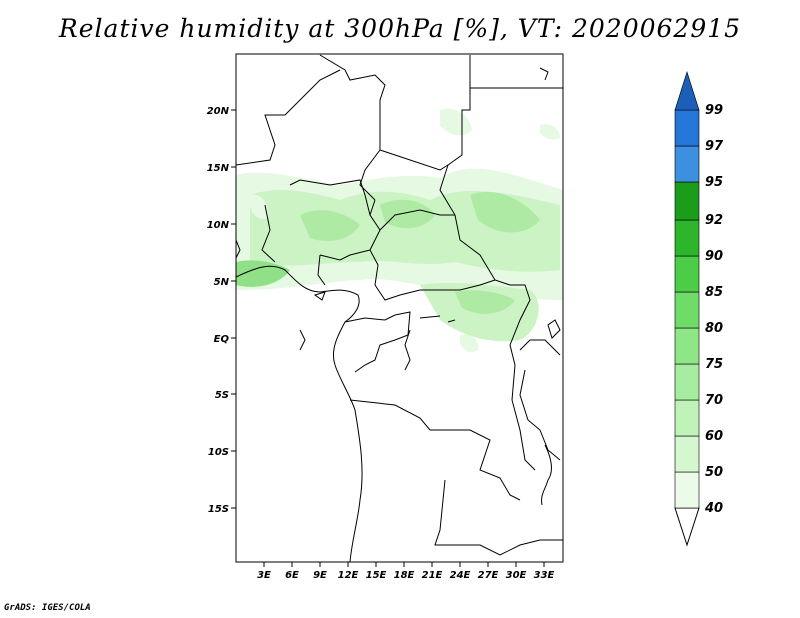  I want to click on colorbar-label: 95, so click(714, 182).